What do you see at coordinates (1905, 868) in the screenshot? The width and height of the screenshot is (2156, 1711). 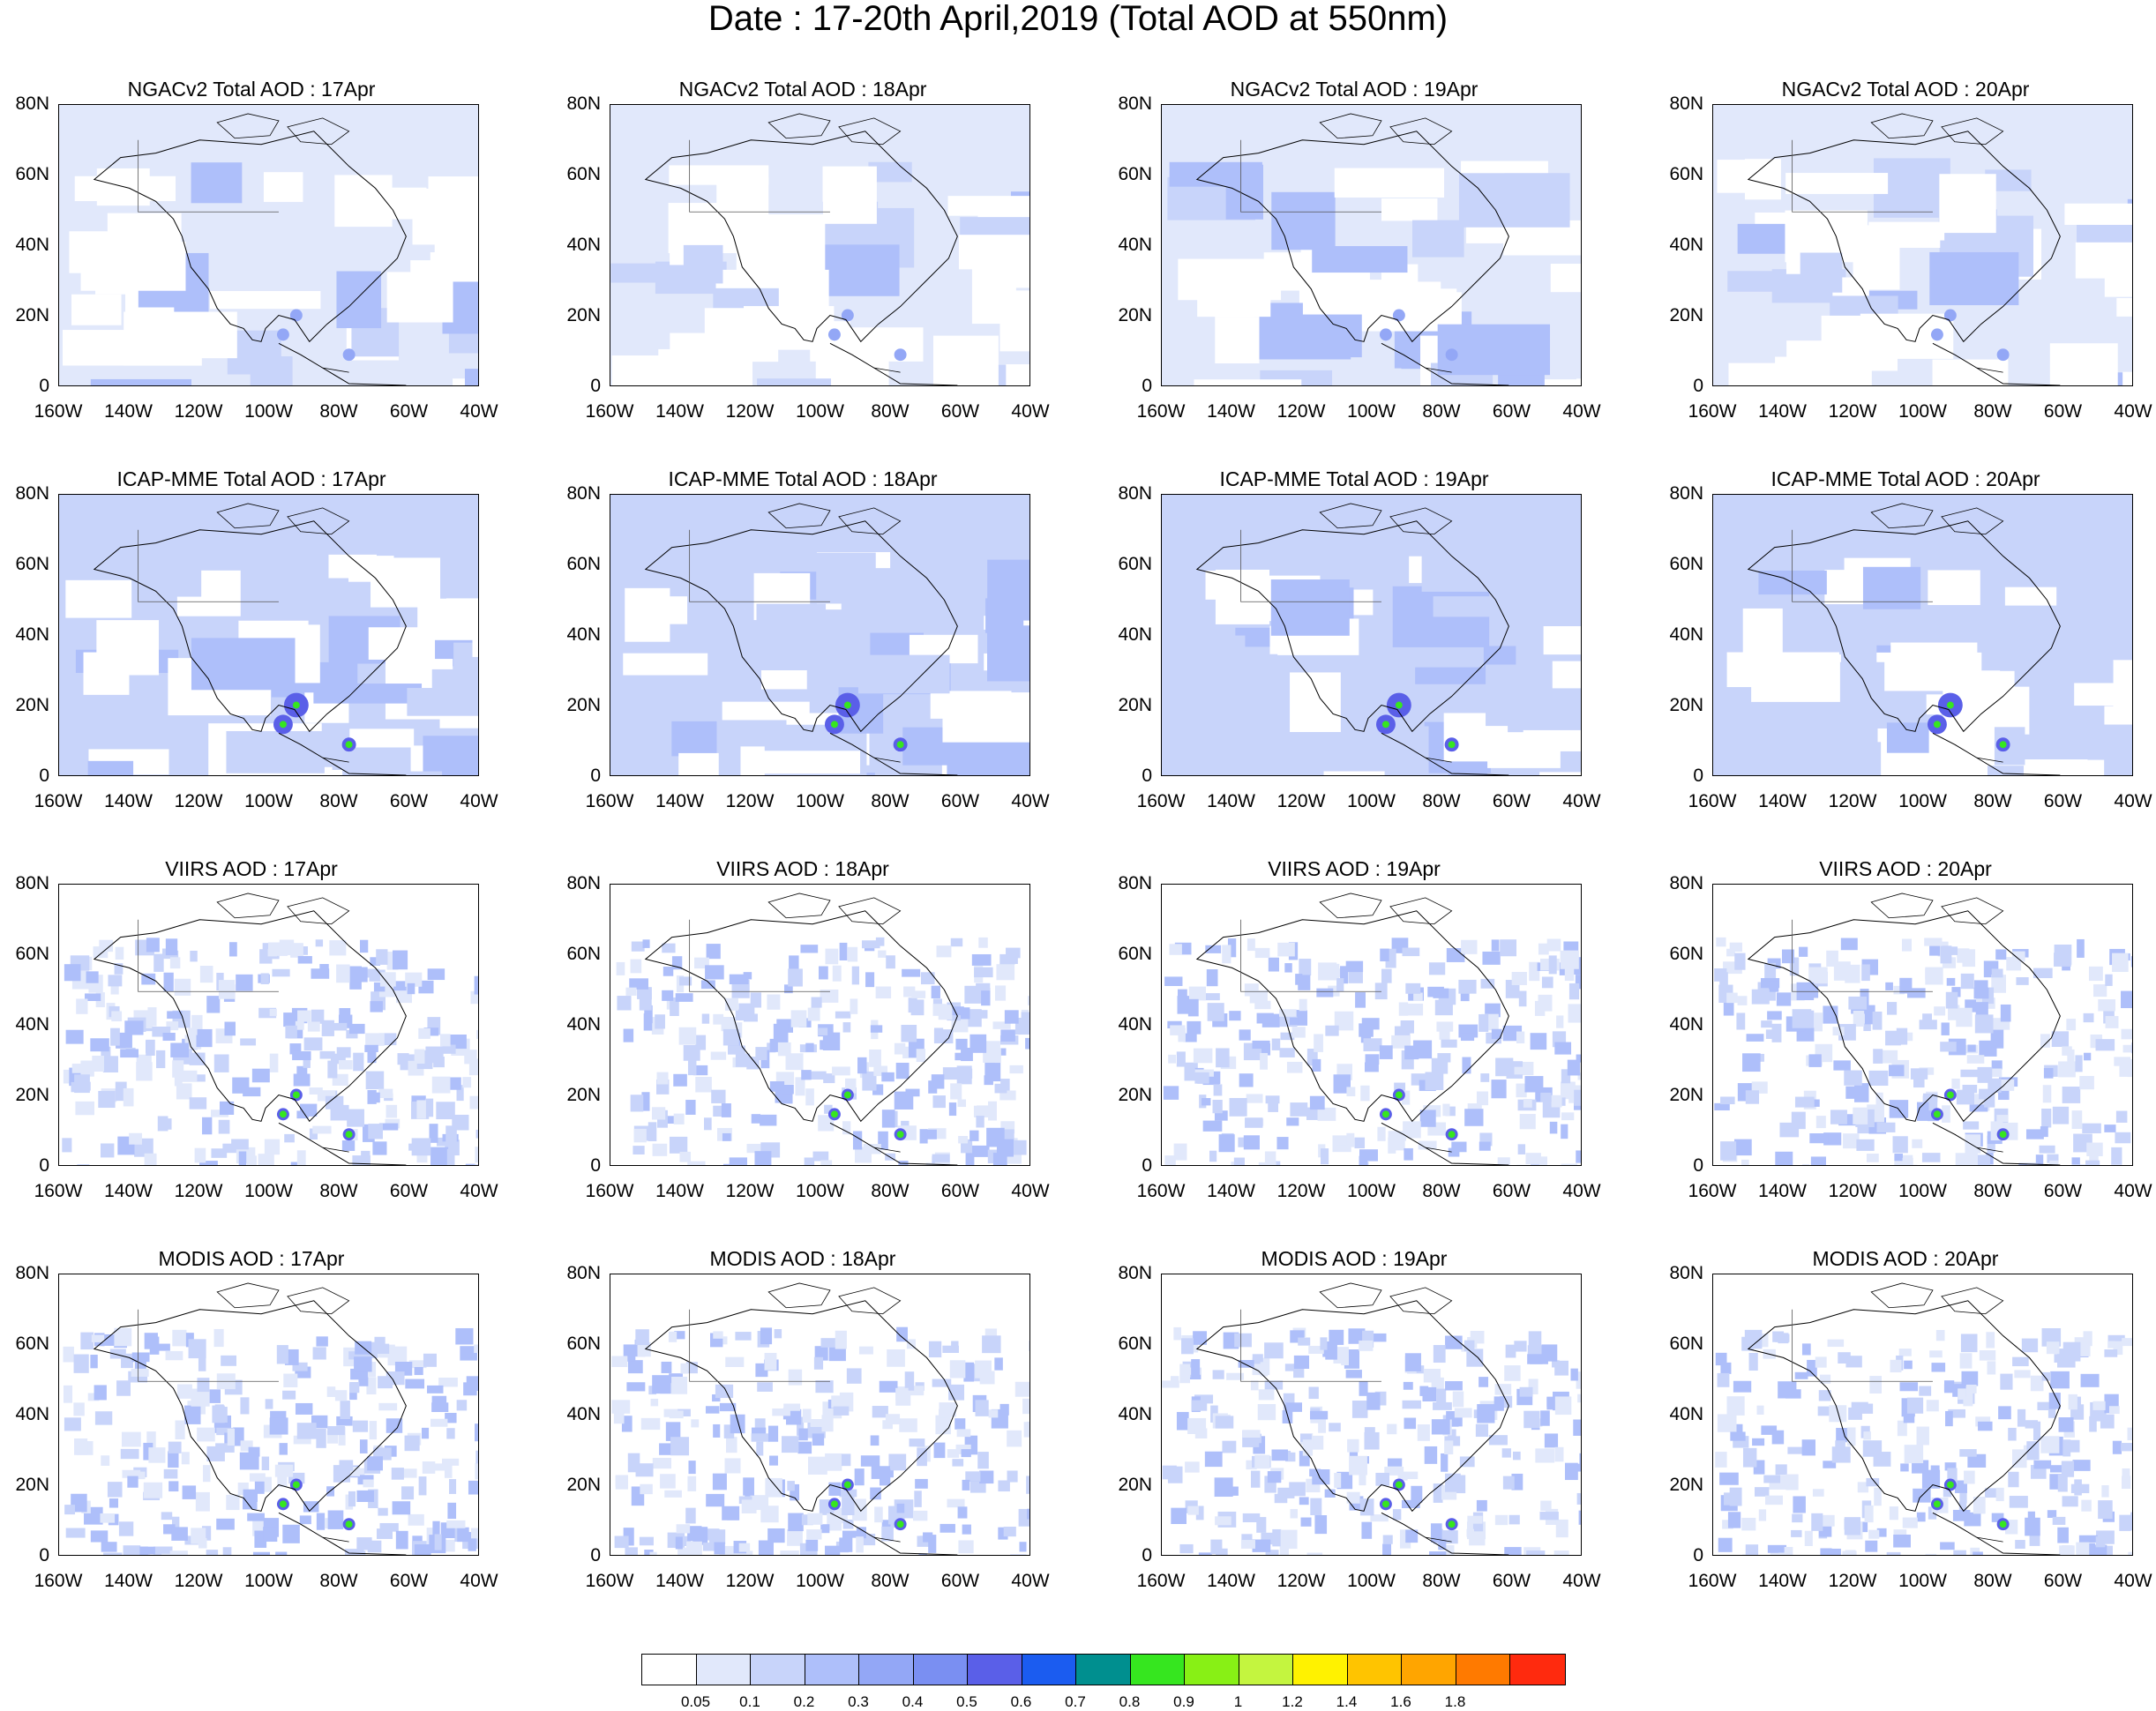 I see `panel-title: VIIRS AOD : 20Apr` at bounding box center [1905, 868].